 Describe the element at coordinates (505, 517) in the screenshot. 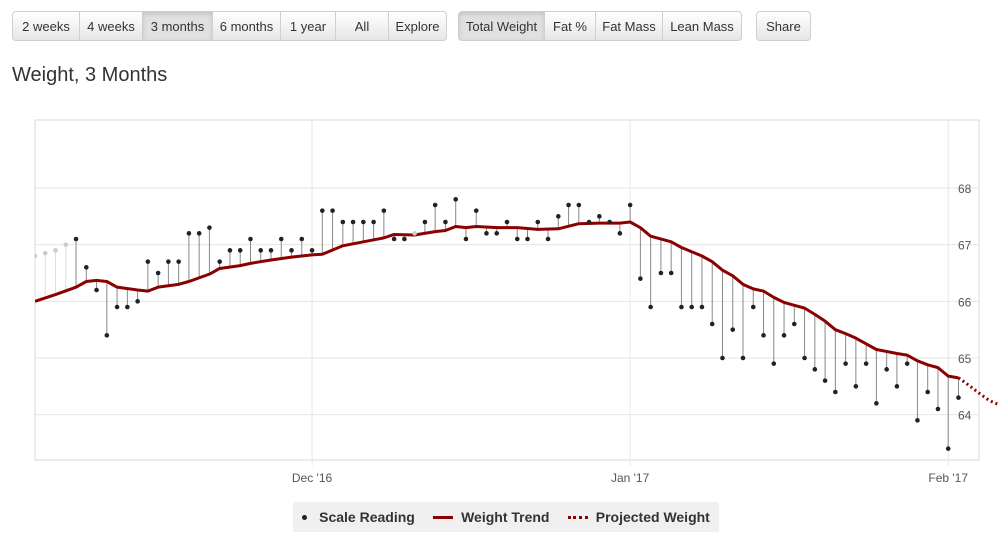

I see `legend-label-weight-trend: Weight Trend` at that location.